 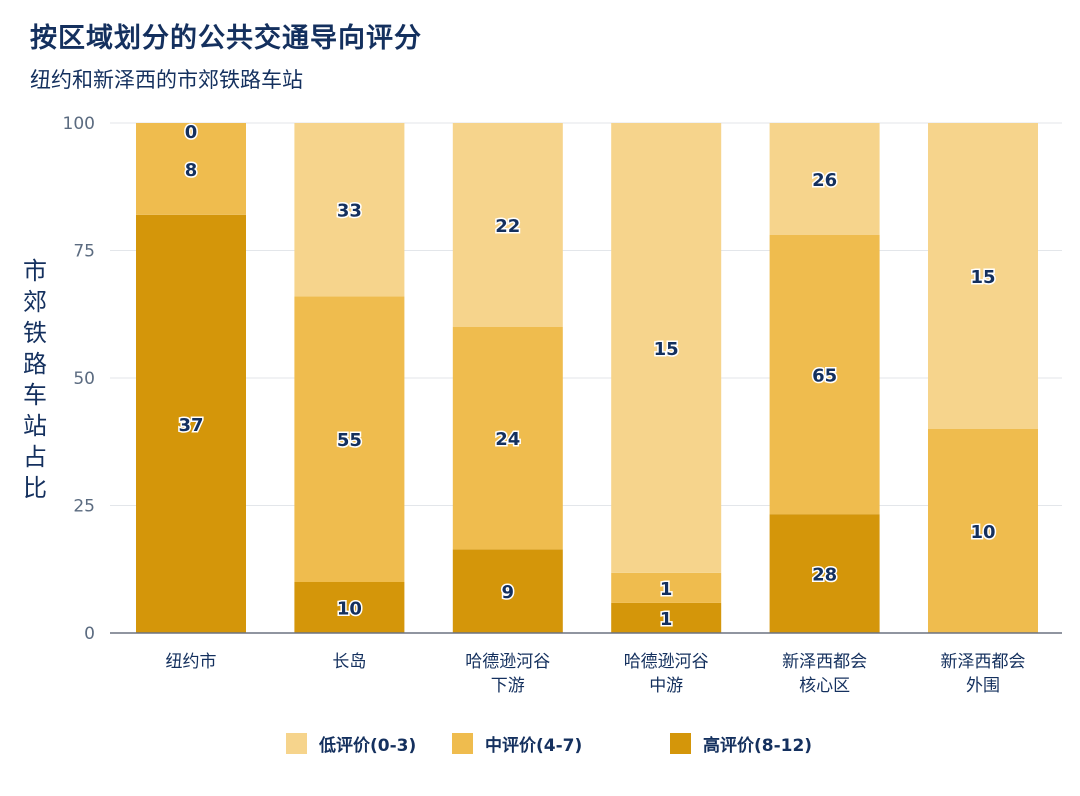 I want to click on data-label: 55, so click(x=349, y=440).